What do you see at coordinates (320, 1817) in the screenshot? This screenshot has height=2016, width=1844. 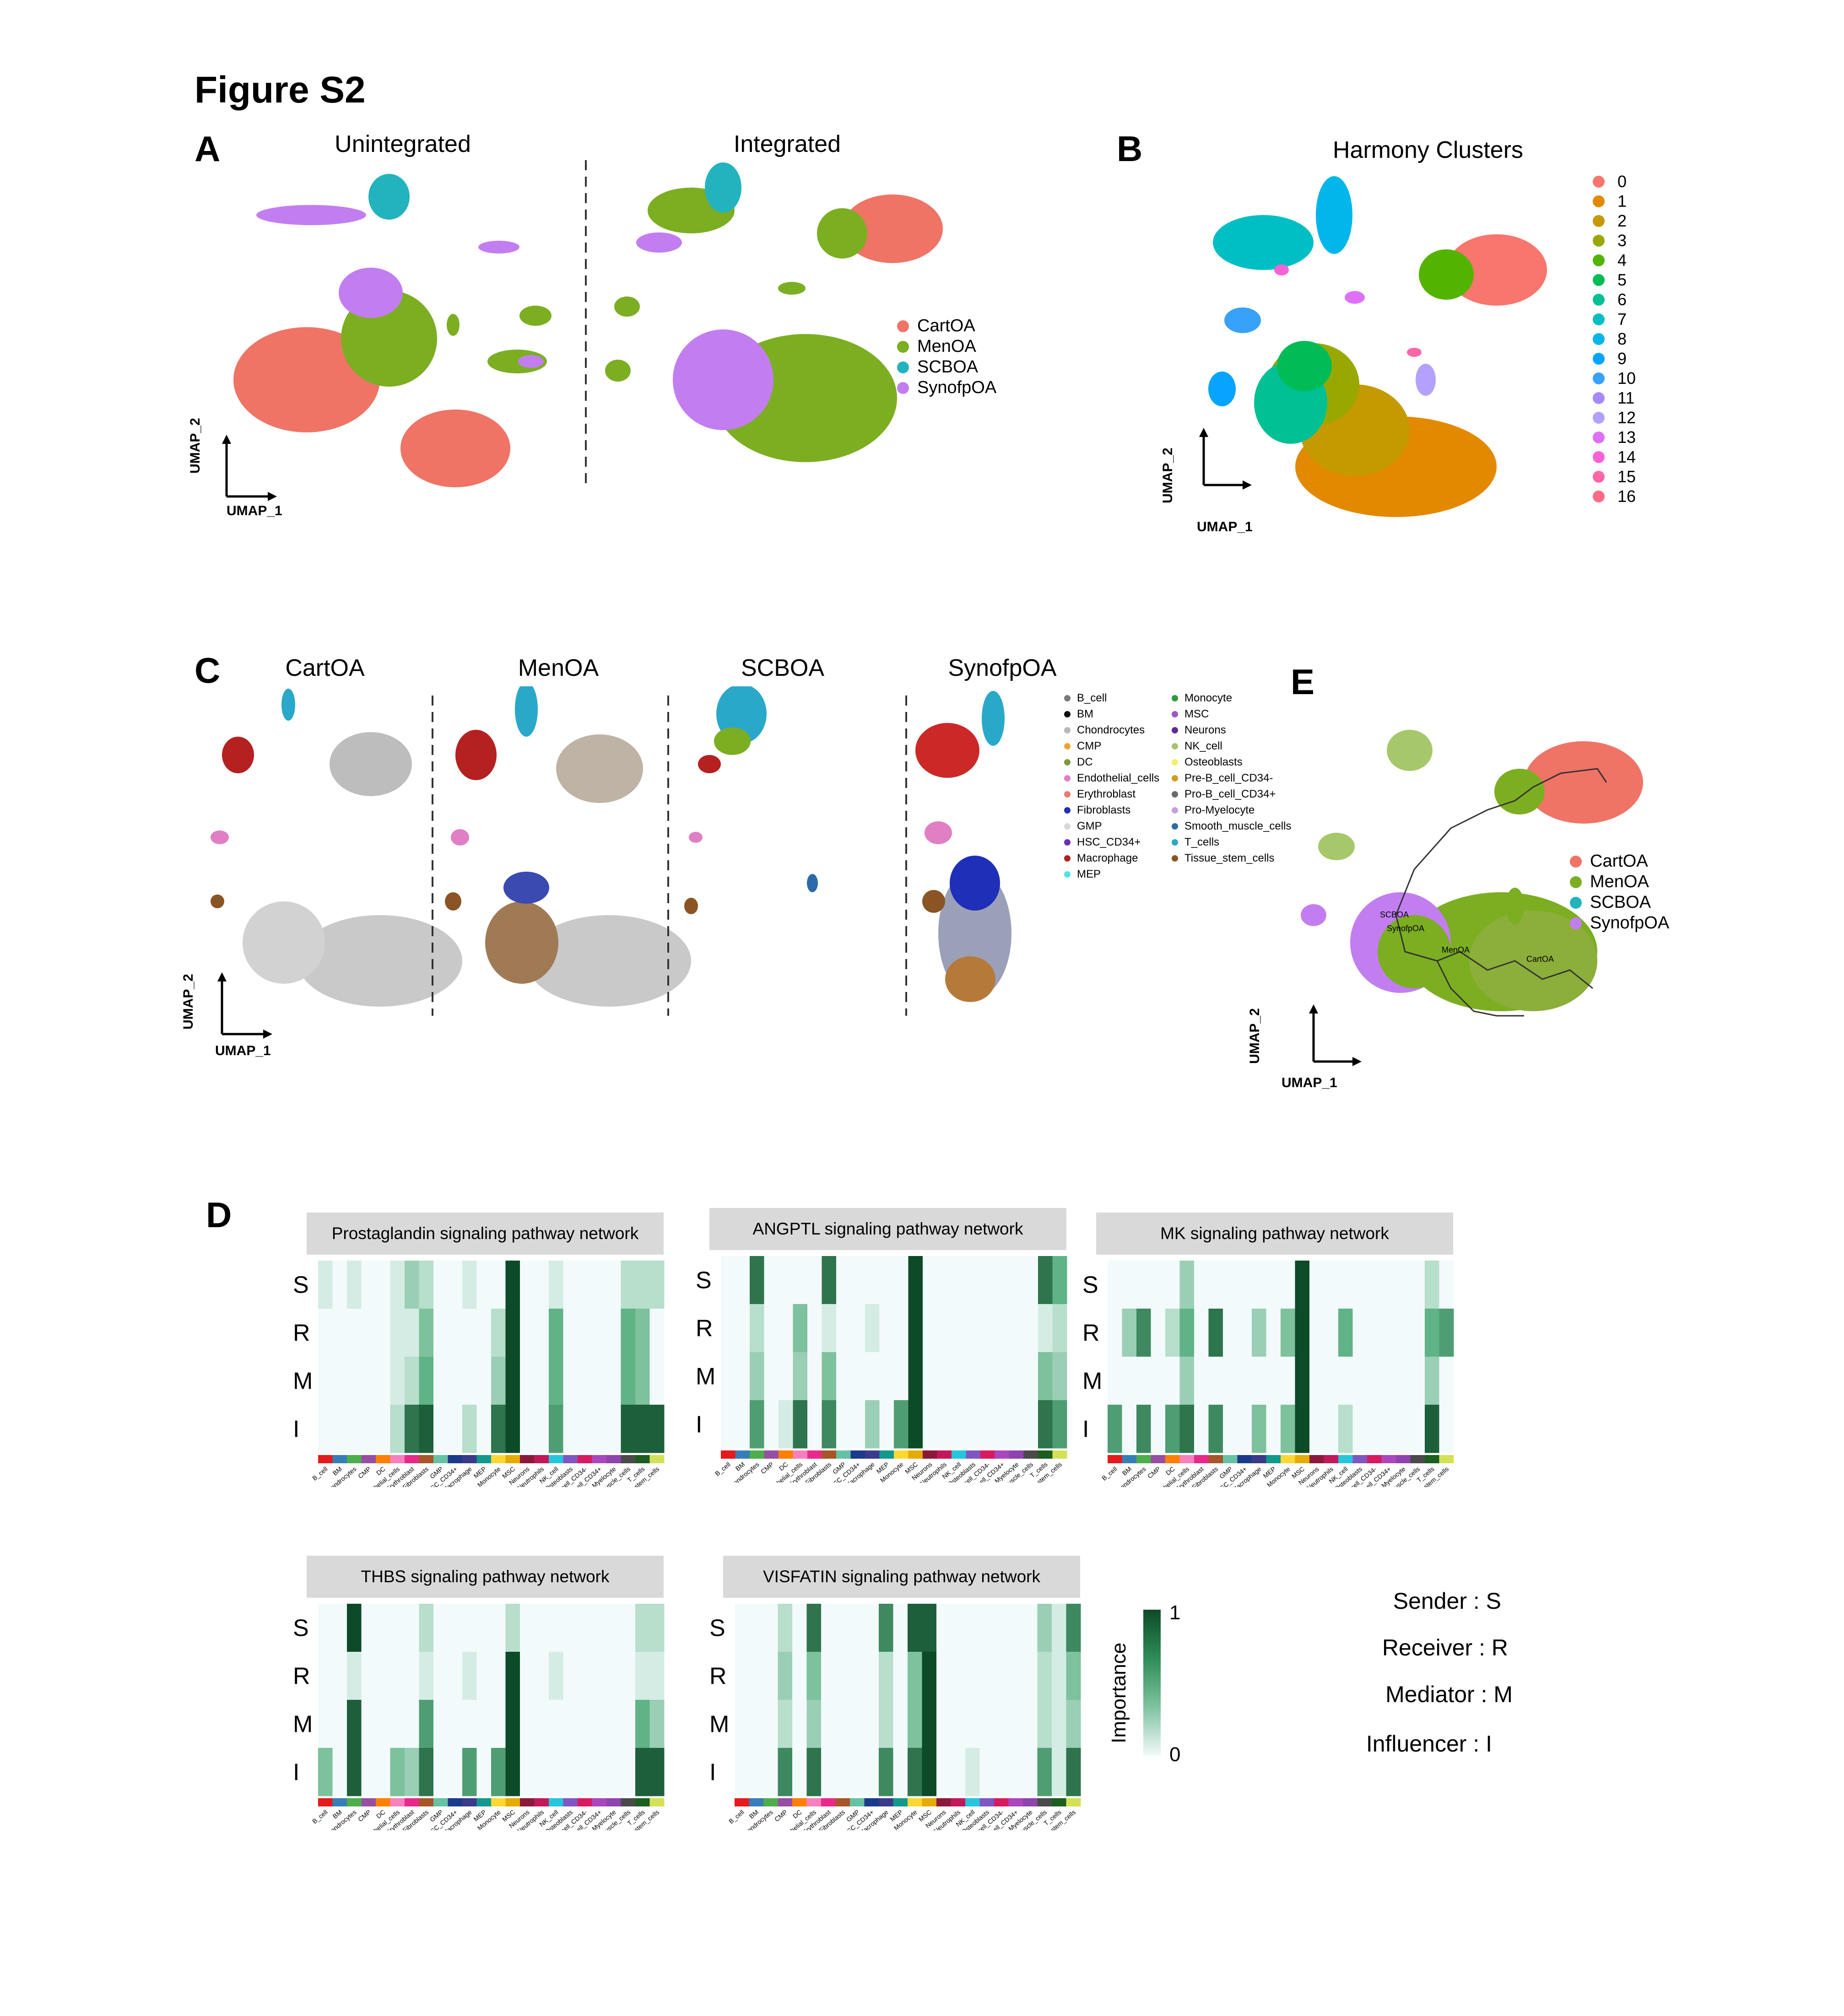 I see `heatmap-column-label: B_cell` at bounding box center [320, 1817].